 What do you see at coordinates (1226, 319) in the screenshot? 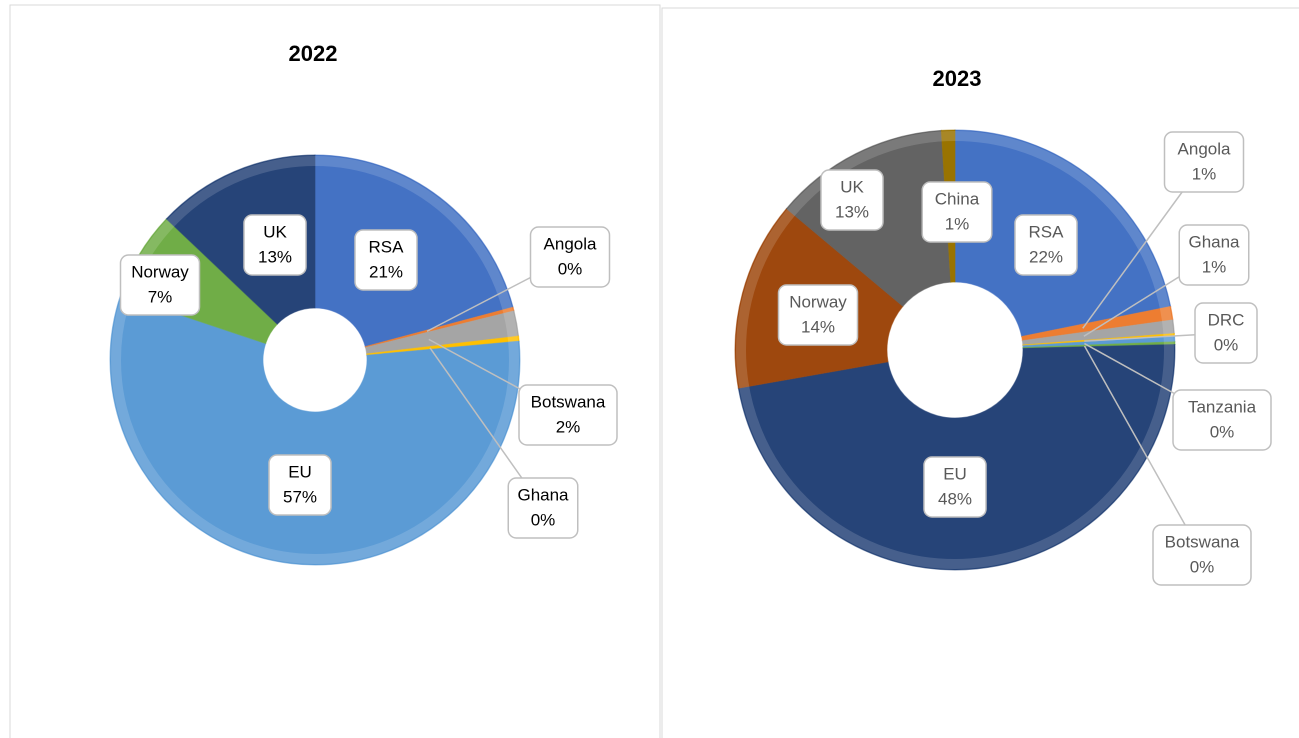
I see `label-name: DRC` at bounding box center [1226, 319].